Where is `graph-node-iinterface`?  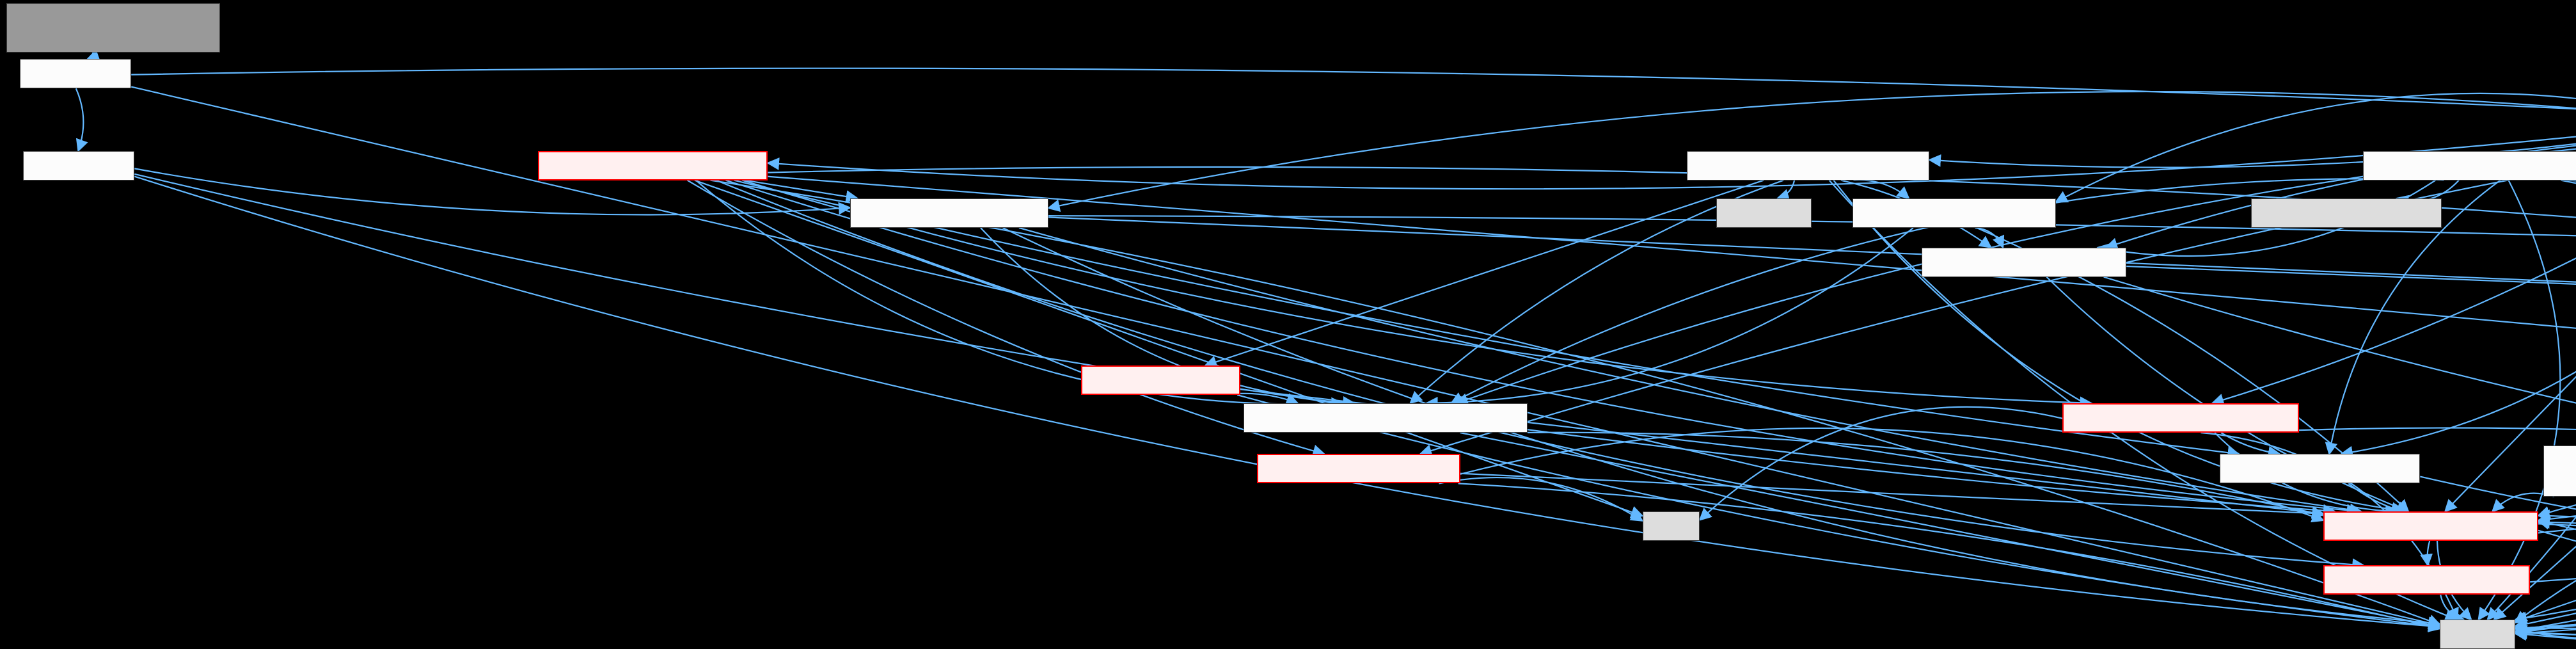 graph-node-iinterface is located at coordinates (2430, 526).